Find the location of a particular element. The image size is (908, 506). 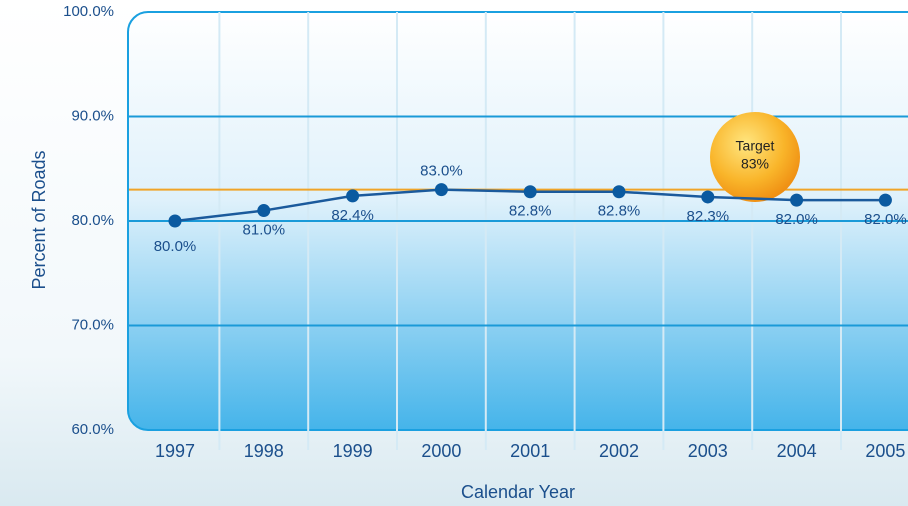

x-tick-label: 2002 is located at coordinates (619, 451).